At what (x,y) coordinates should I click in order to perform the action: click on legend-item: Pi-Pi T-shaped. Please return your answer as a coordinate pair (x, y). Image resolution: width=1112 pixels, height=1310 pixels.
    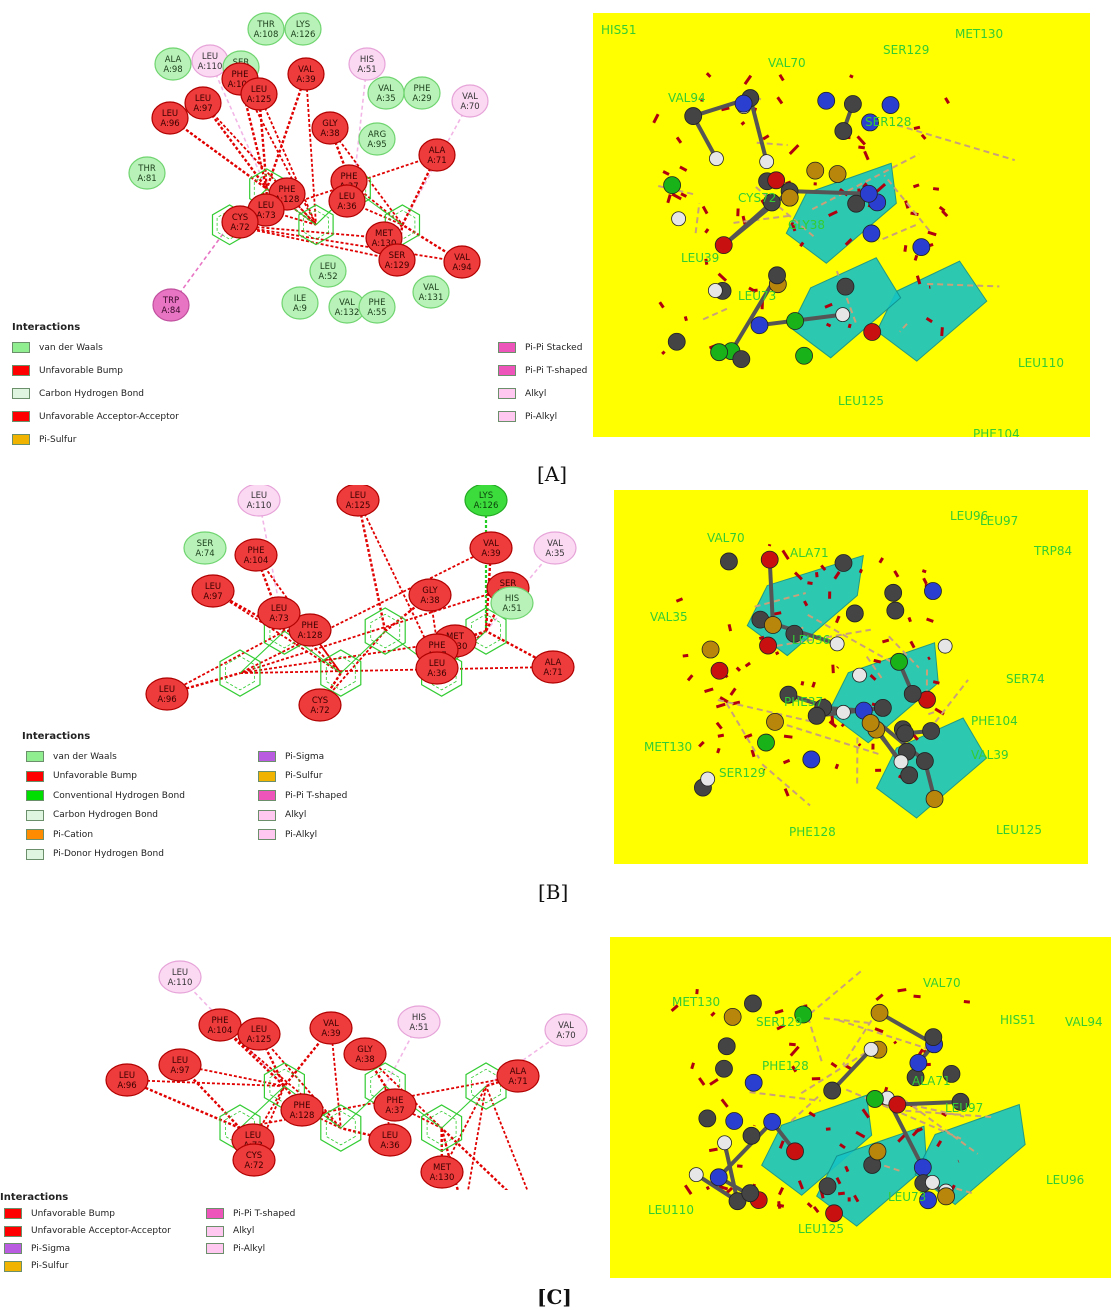
    Looking at the image, I should click on (250, 1213).